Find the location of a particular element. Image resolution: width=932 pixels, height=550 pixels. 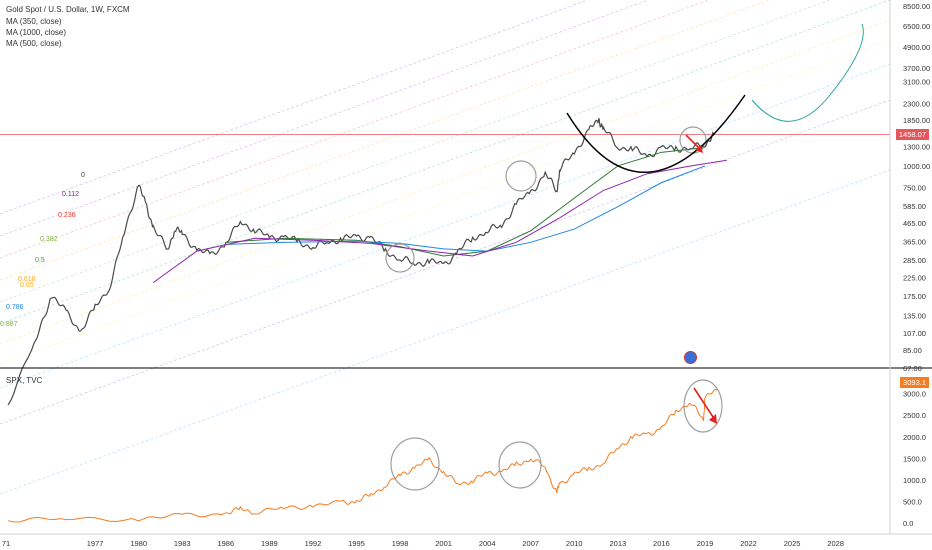

gold-y-tick-label: 1300.00 is located at coordinates (916, 146).